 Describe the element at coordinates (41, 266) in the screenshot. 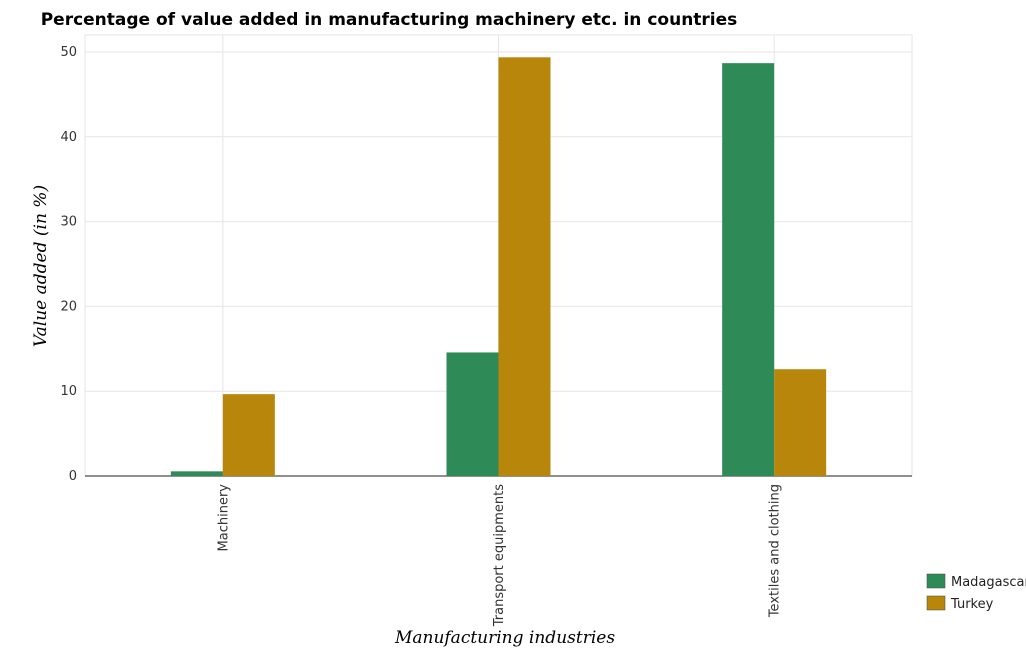

I see `y-axis-label: Value added (in %)` at that location.